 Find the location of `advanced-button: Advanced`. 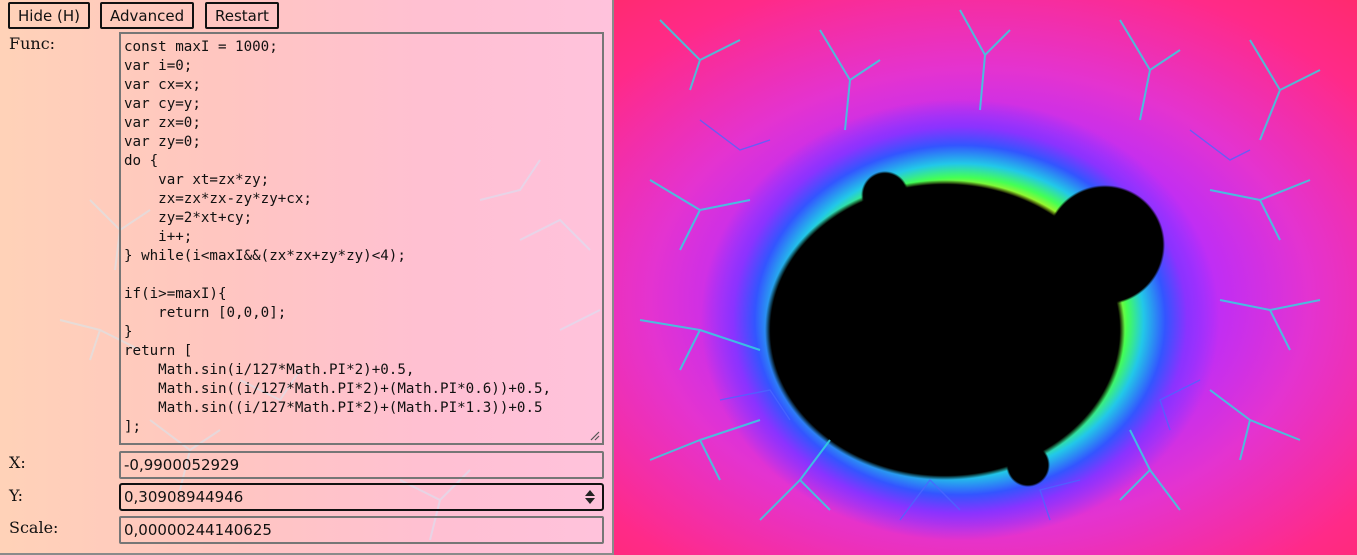

advanced-button: Advanced is located at coordinates (147, 15).